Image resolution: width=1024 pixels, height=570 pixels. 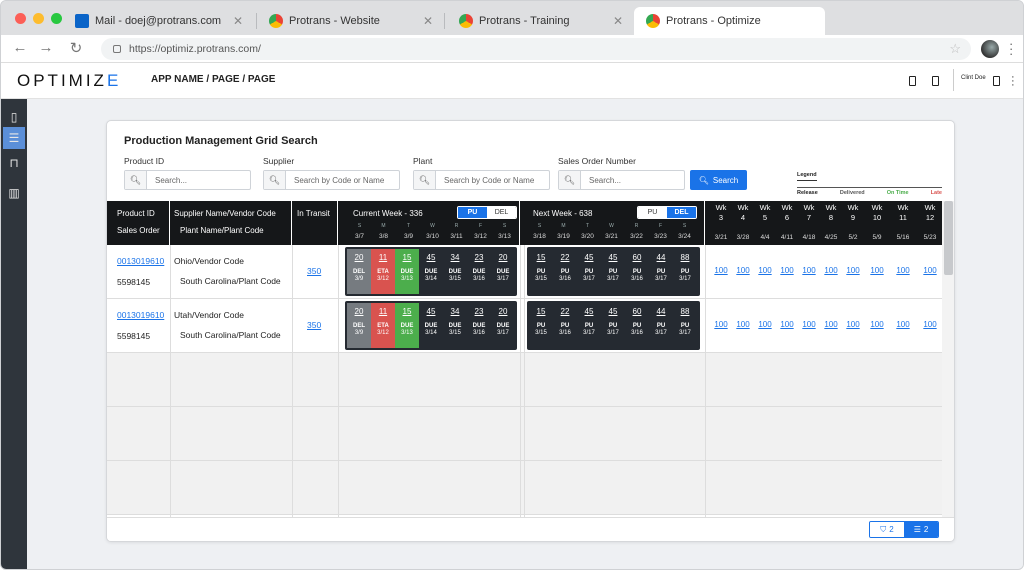 I want to click on next-week-pu-del-toggle: PU DEL, so click(x=667, y=212).